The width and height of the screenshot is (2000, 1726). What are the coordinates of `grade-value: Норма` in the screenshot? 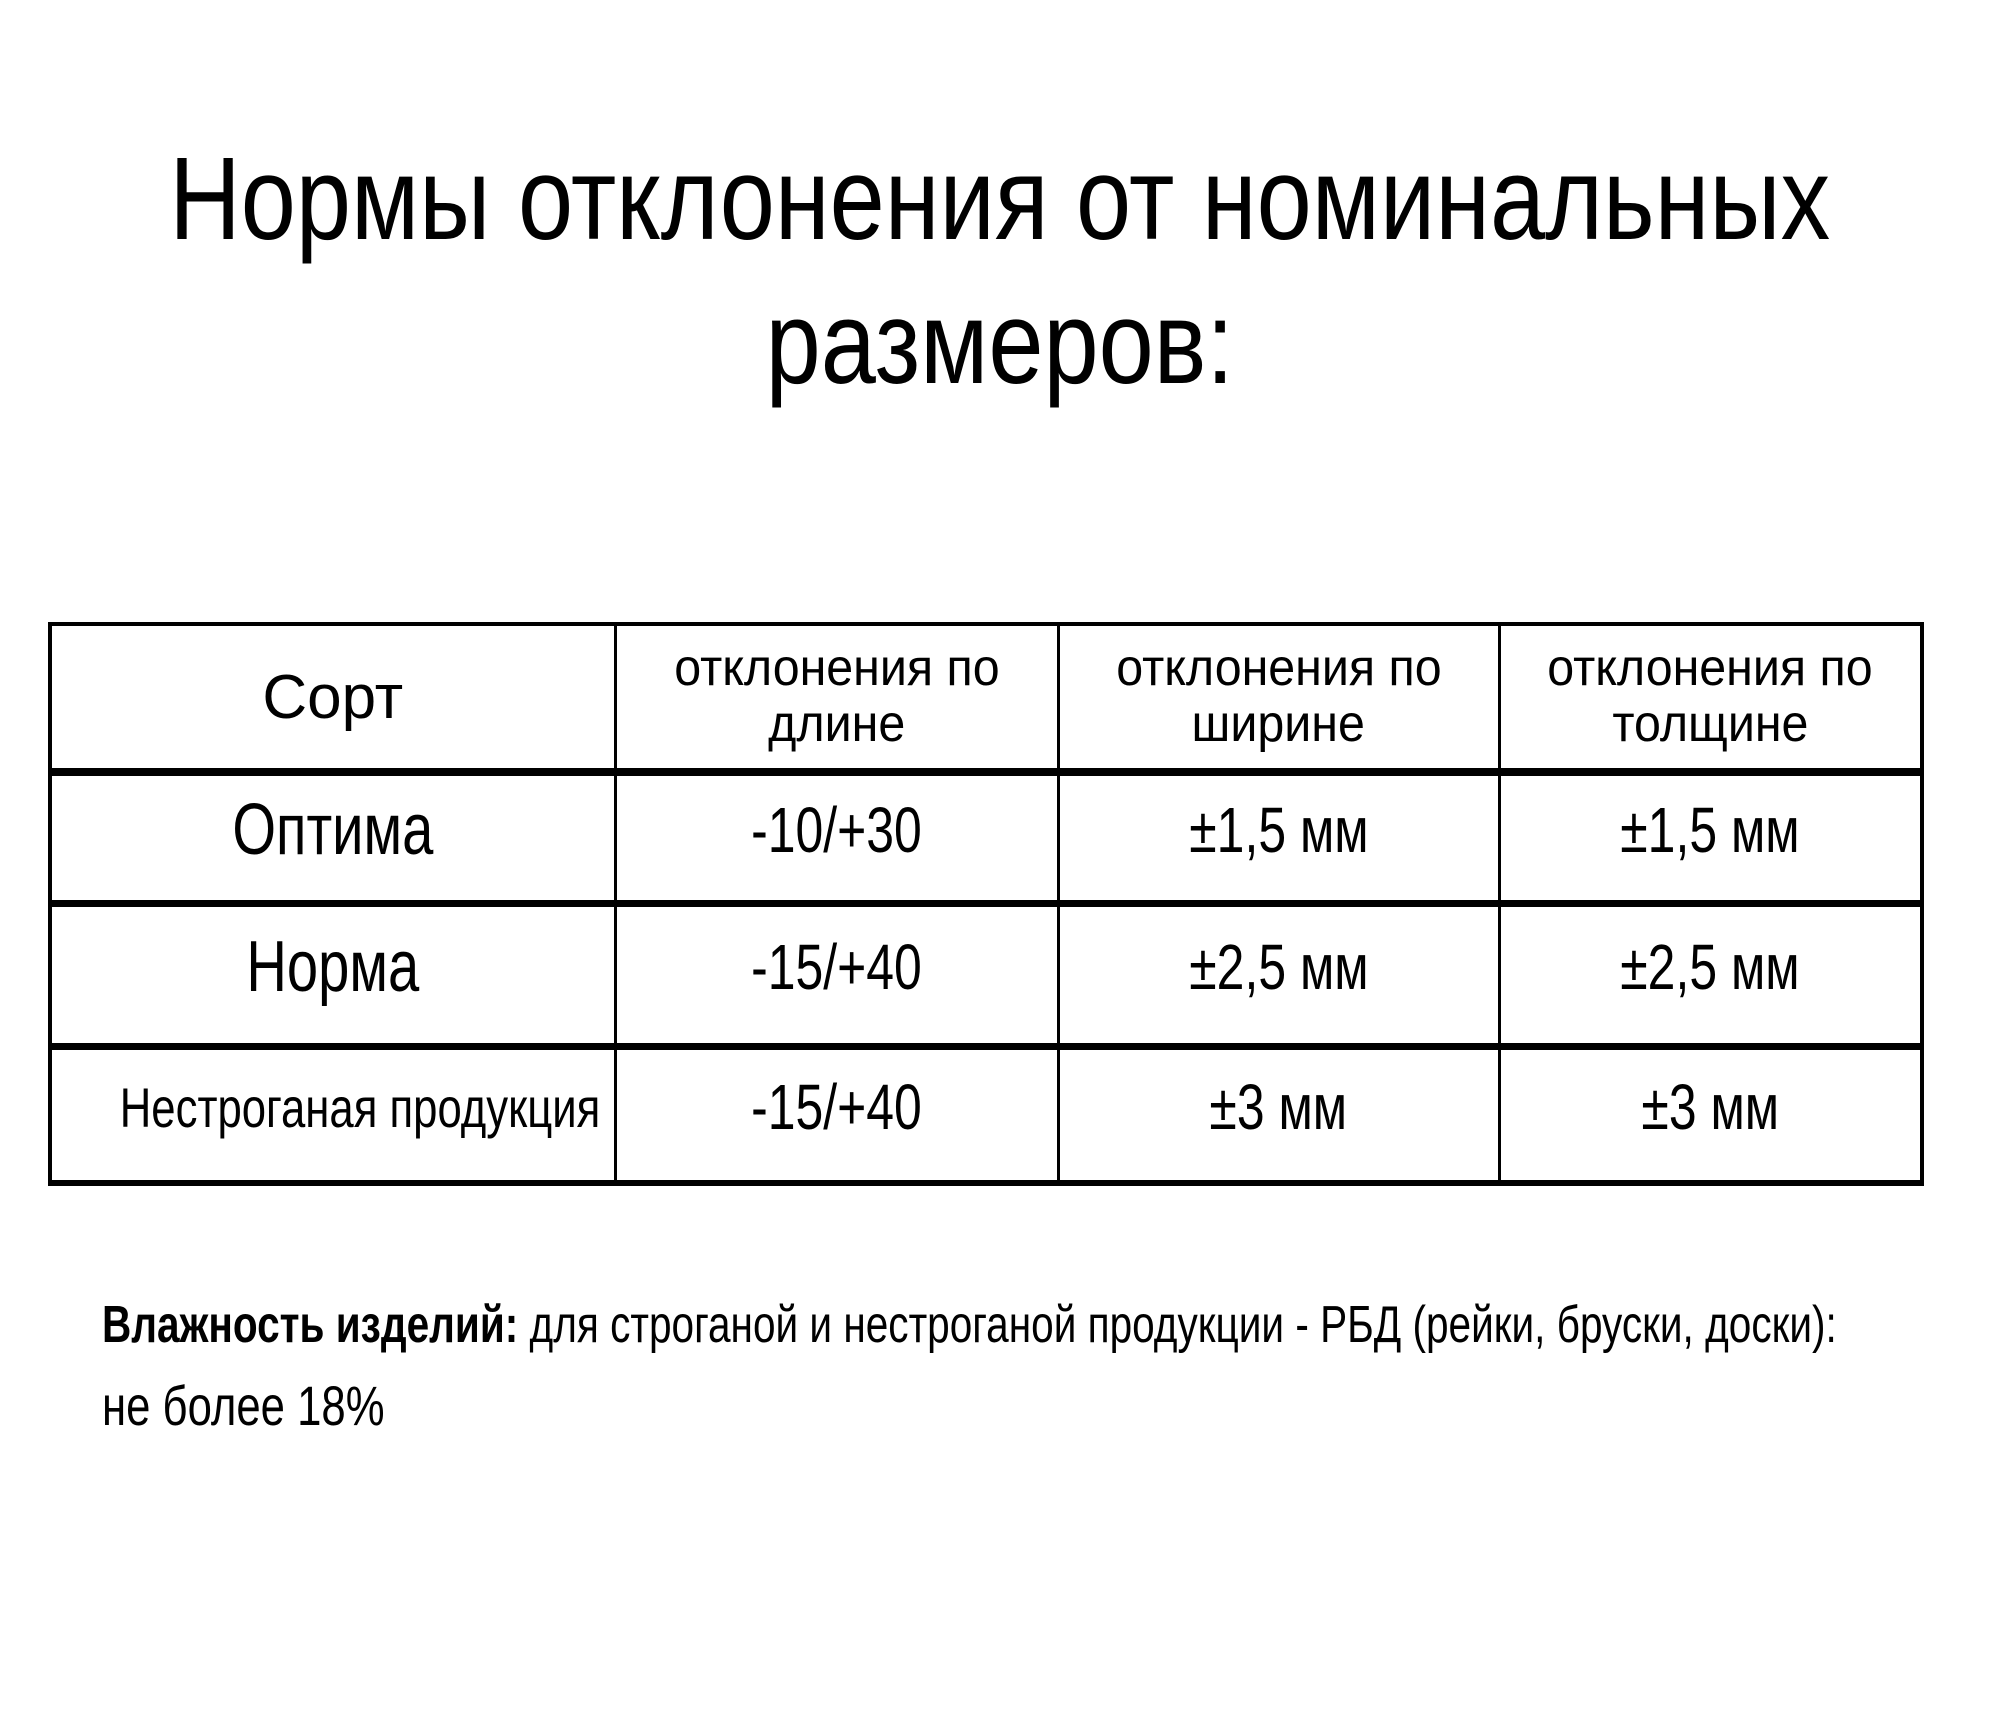 It's located at (333, 967).